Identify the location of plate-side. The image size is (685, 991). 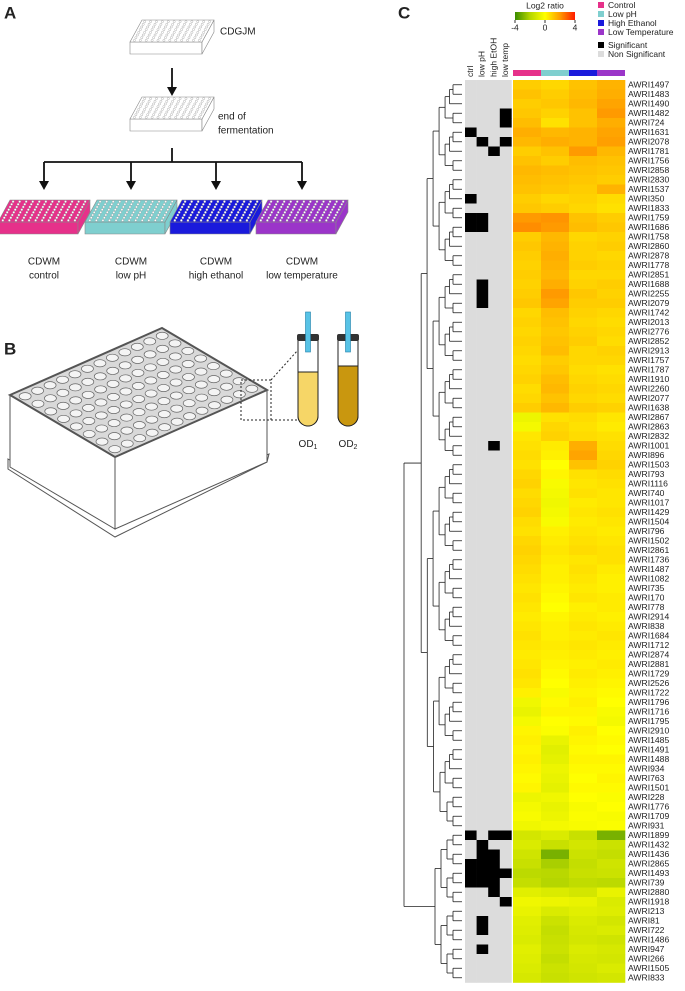
(166, 48).